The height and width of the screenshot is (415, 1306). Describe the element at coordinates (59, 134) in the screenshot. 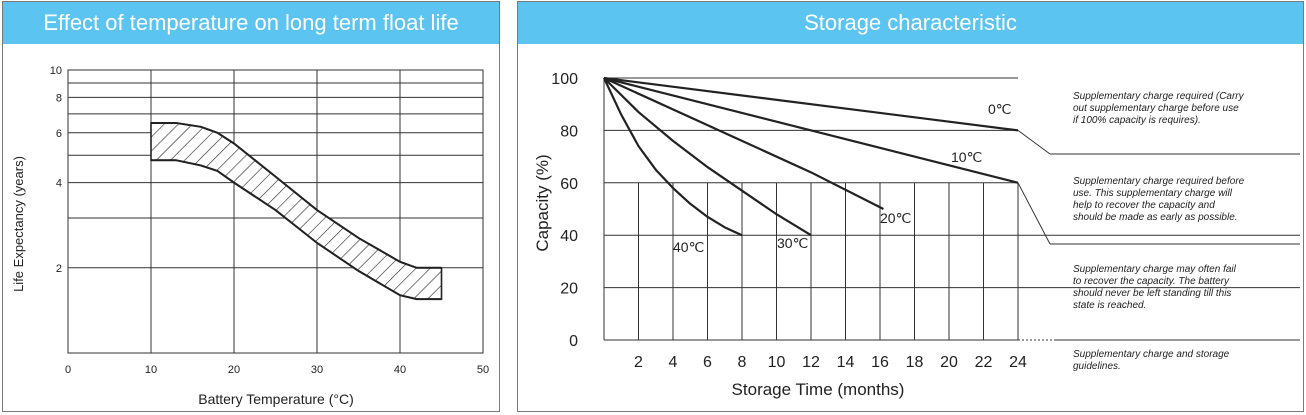

I see `float-life-y-tick-label: 6` at that location.